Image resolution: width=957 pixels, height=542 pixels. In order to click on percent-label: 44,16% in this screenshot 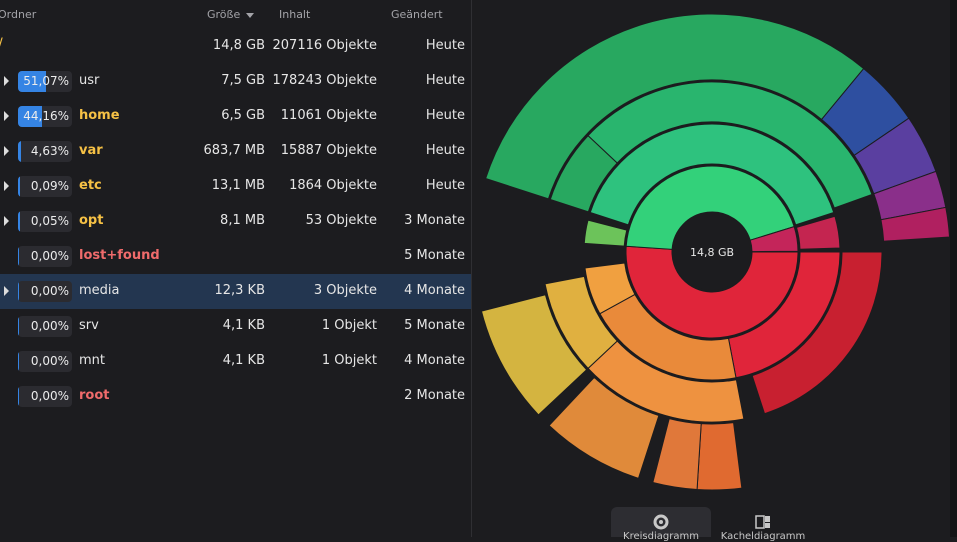, I will do `click(46, 116)`.